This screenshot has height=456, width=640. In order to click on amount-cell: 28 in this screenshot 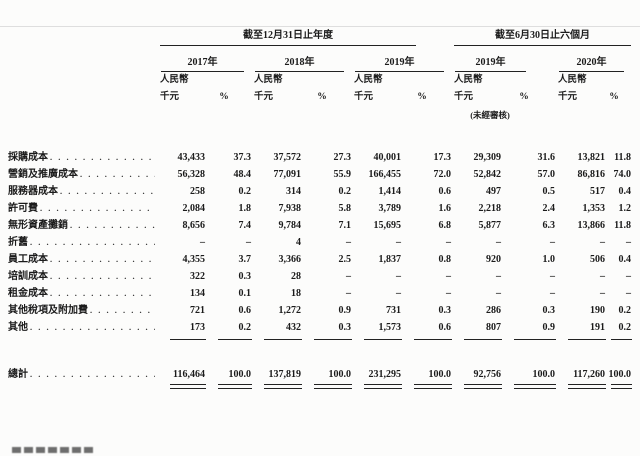, I will do `click(296, 276)`.